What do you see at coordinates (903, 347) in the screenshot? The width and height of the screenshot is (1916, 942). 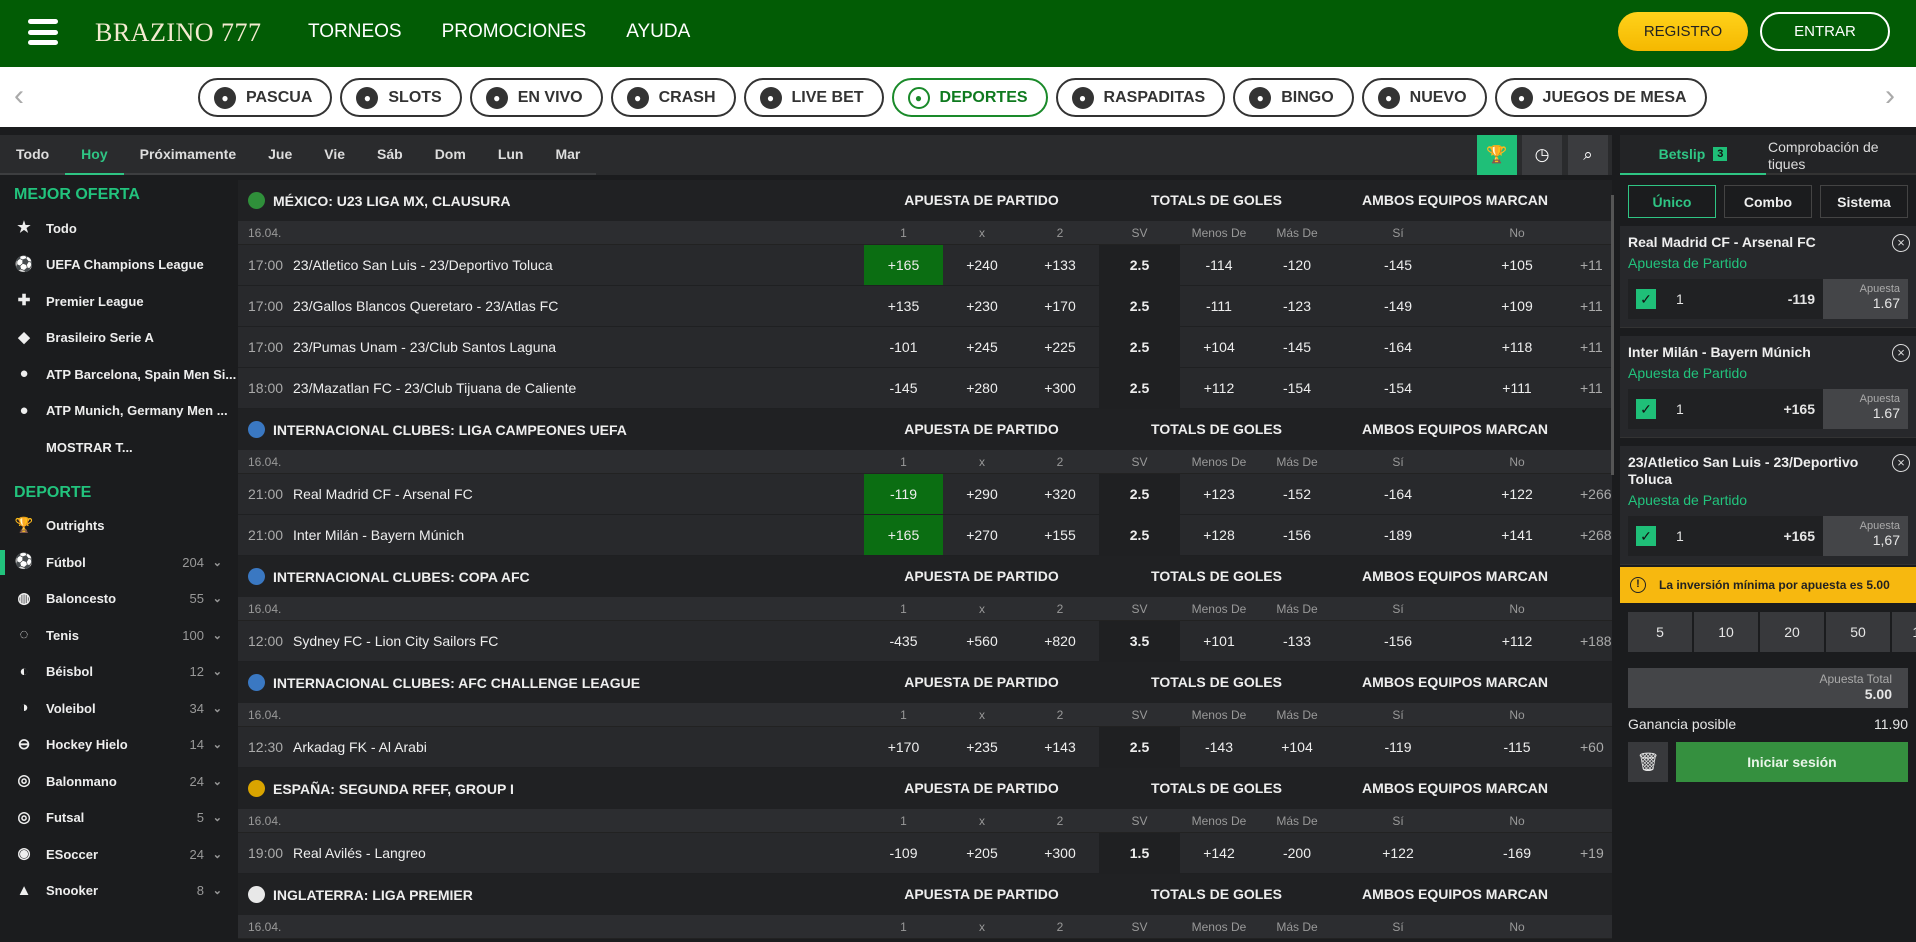 I see `odds-button: -101` at bounding box center [903, 347].